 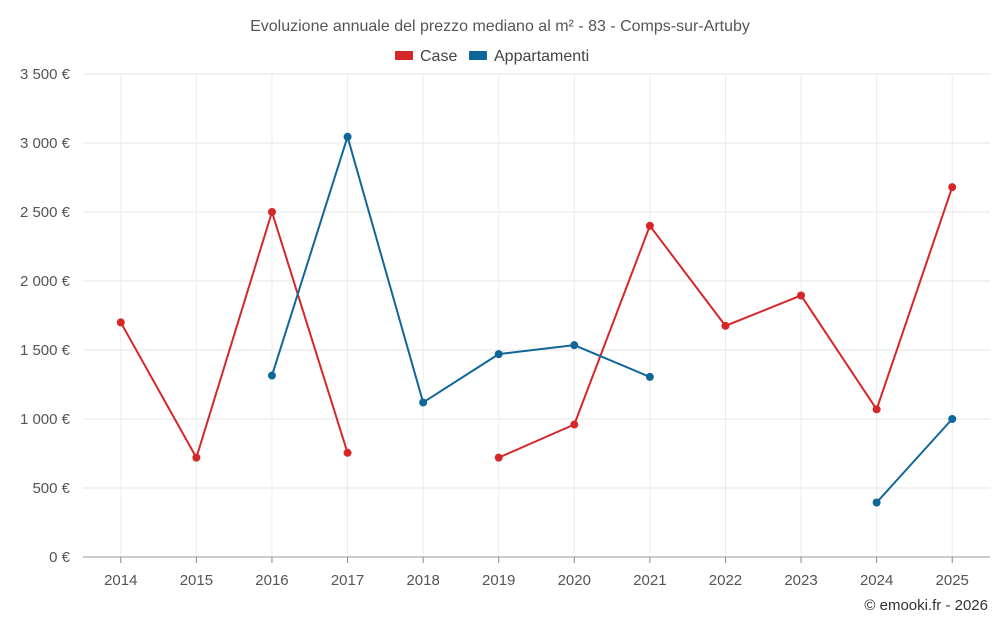 I want to click on x-tick-label: 2018, so click(x=422, y=580).